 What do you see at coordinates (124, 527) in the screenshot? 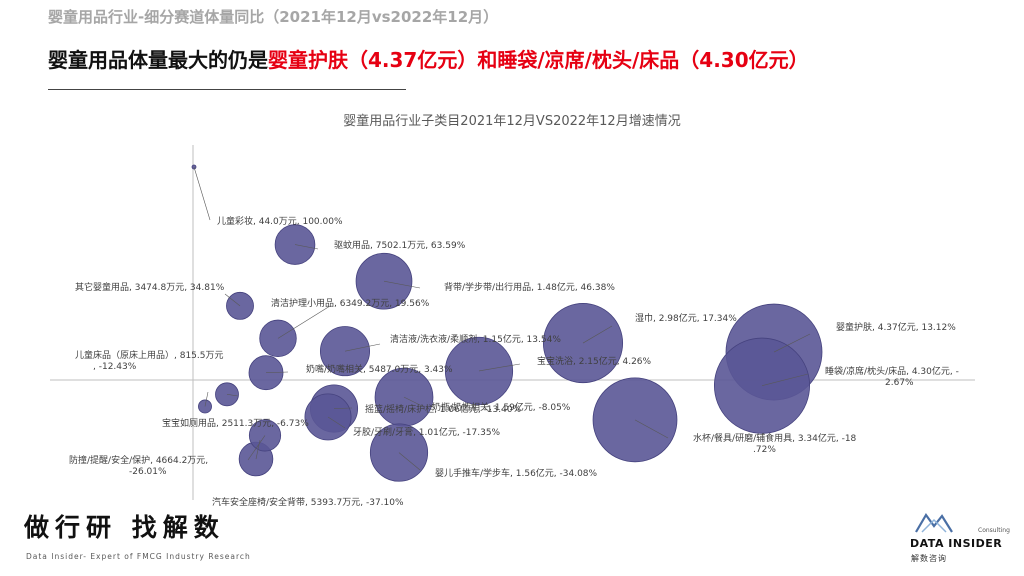
I see `brand-slogan: 做行研 找解数` at bounding box center [124, 527].